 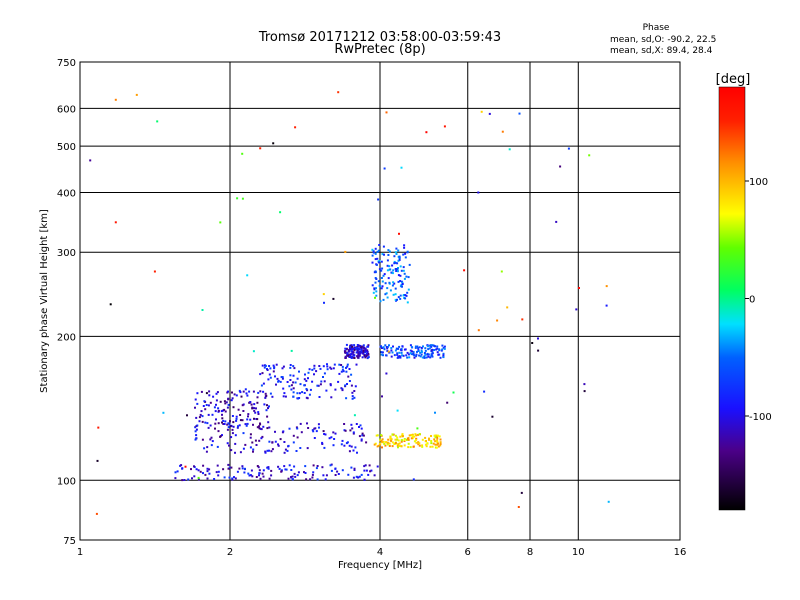 I want to click on x-tick-label: 1, so click(x=80, y=552).